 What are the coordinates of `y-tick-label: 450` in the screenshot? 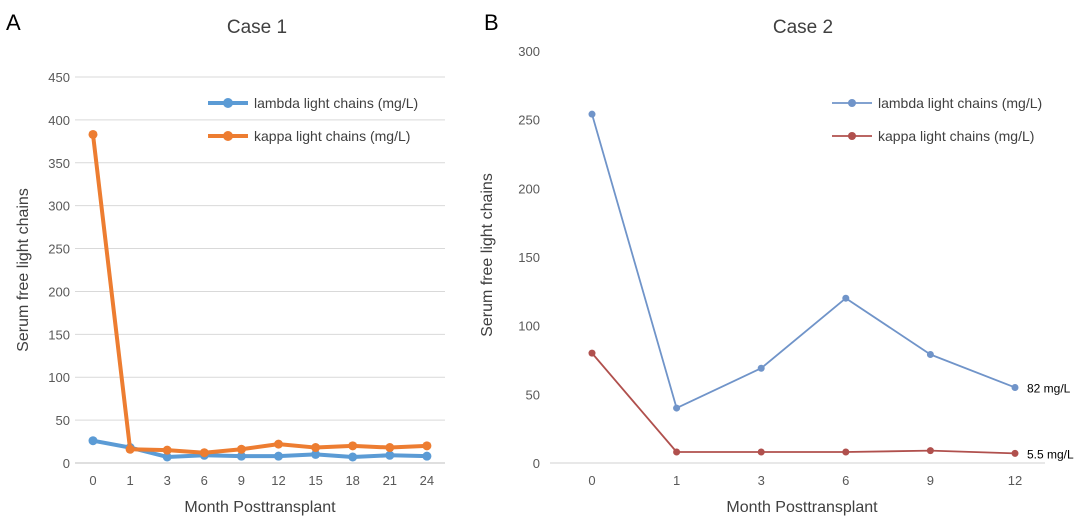 It's located at (59, 77).